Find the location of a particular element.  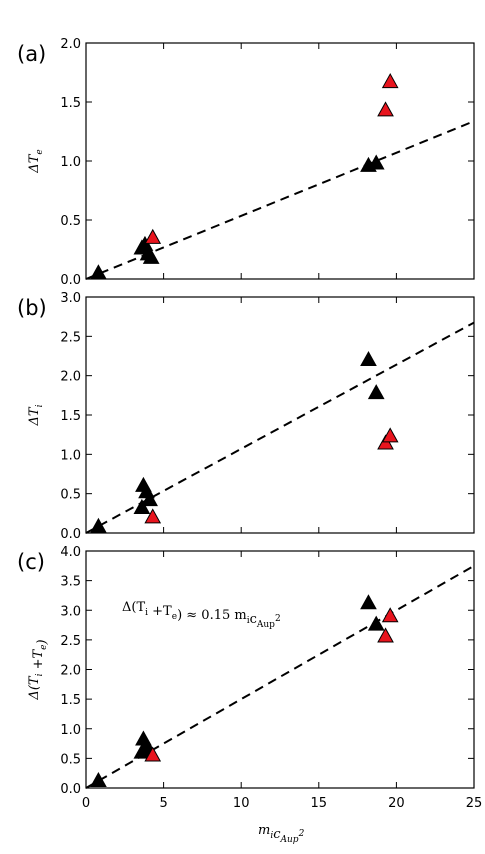

y-axis-label: ΔTe is located at coordinates (36, 161).